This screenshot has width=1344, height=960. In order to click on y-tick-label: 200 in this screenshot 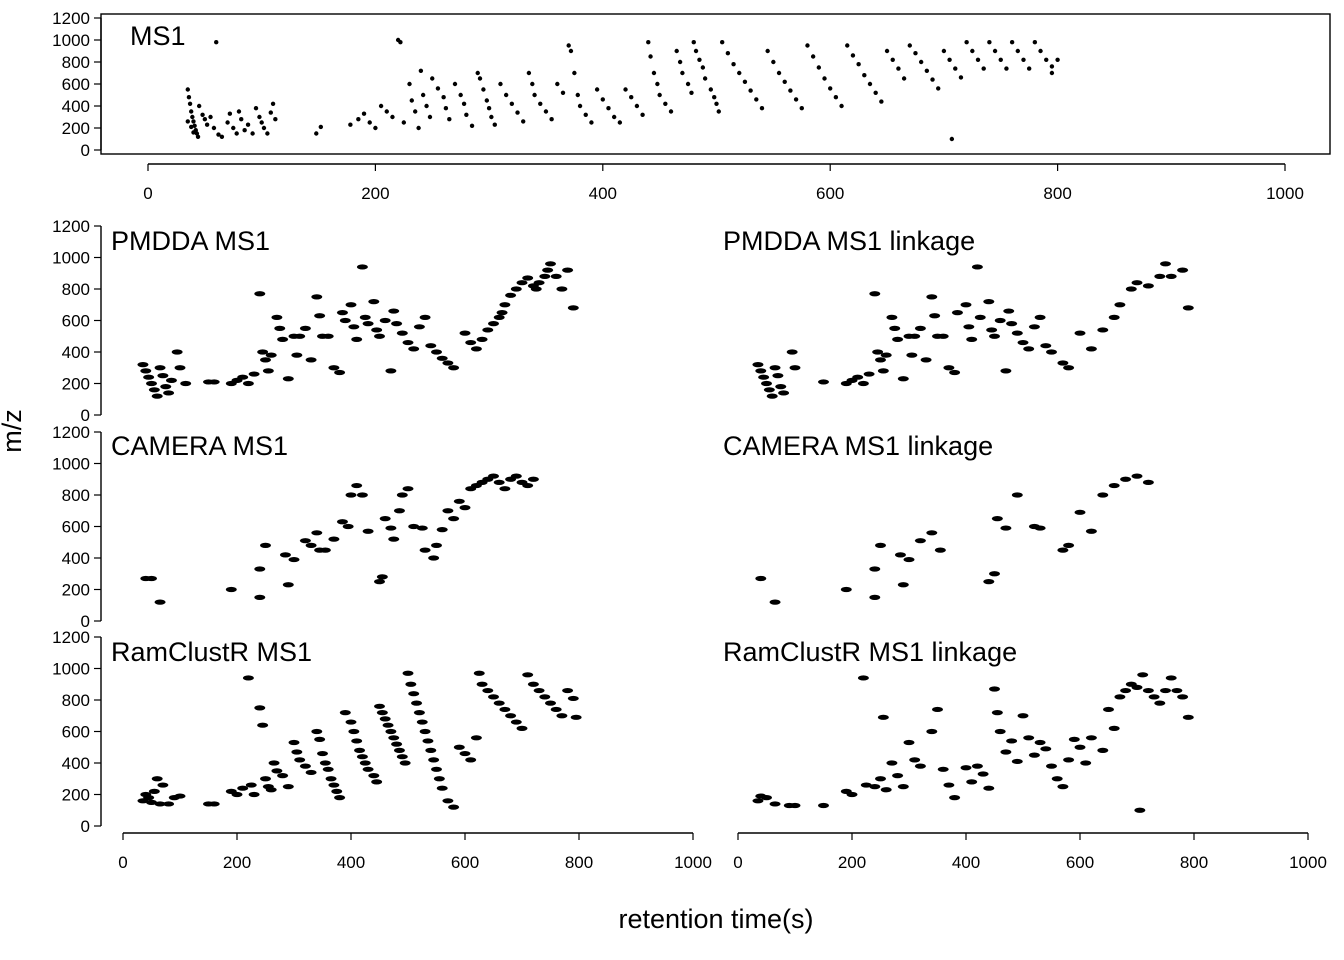, I will do `click(76, 795)`.